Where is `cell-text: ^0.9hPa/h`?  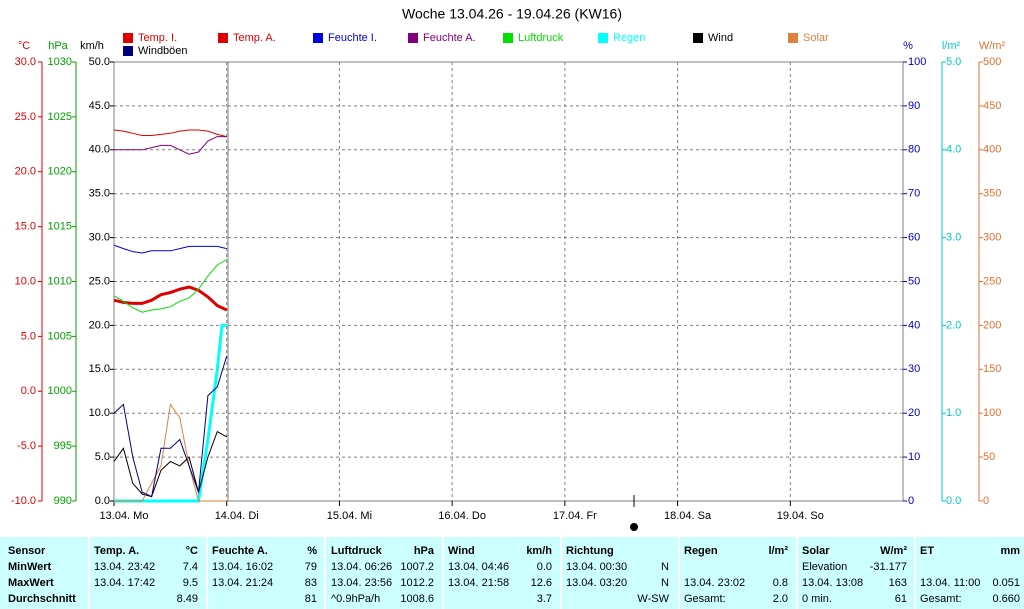
cell-text: ^0.9hPa/h is located at coordinates (355, 599).